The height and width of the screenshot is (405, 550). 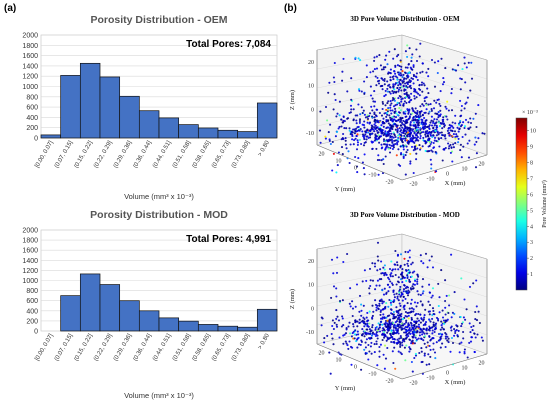 What do you see at coordinates (373, 375) in the screenshot?
I see `y-tick-label: -10` at bounding box center [373, 375].